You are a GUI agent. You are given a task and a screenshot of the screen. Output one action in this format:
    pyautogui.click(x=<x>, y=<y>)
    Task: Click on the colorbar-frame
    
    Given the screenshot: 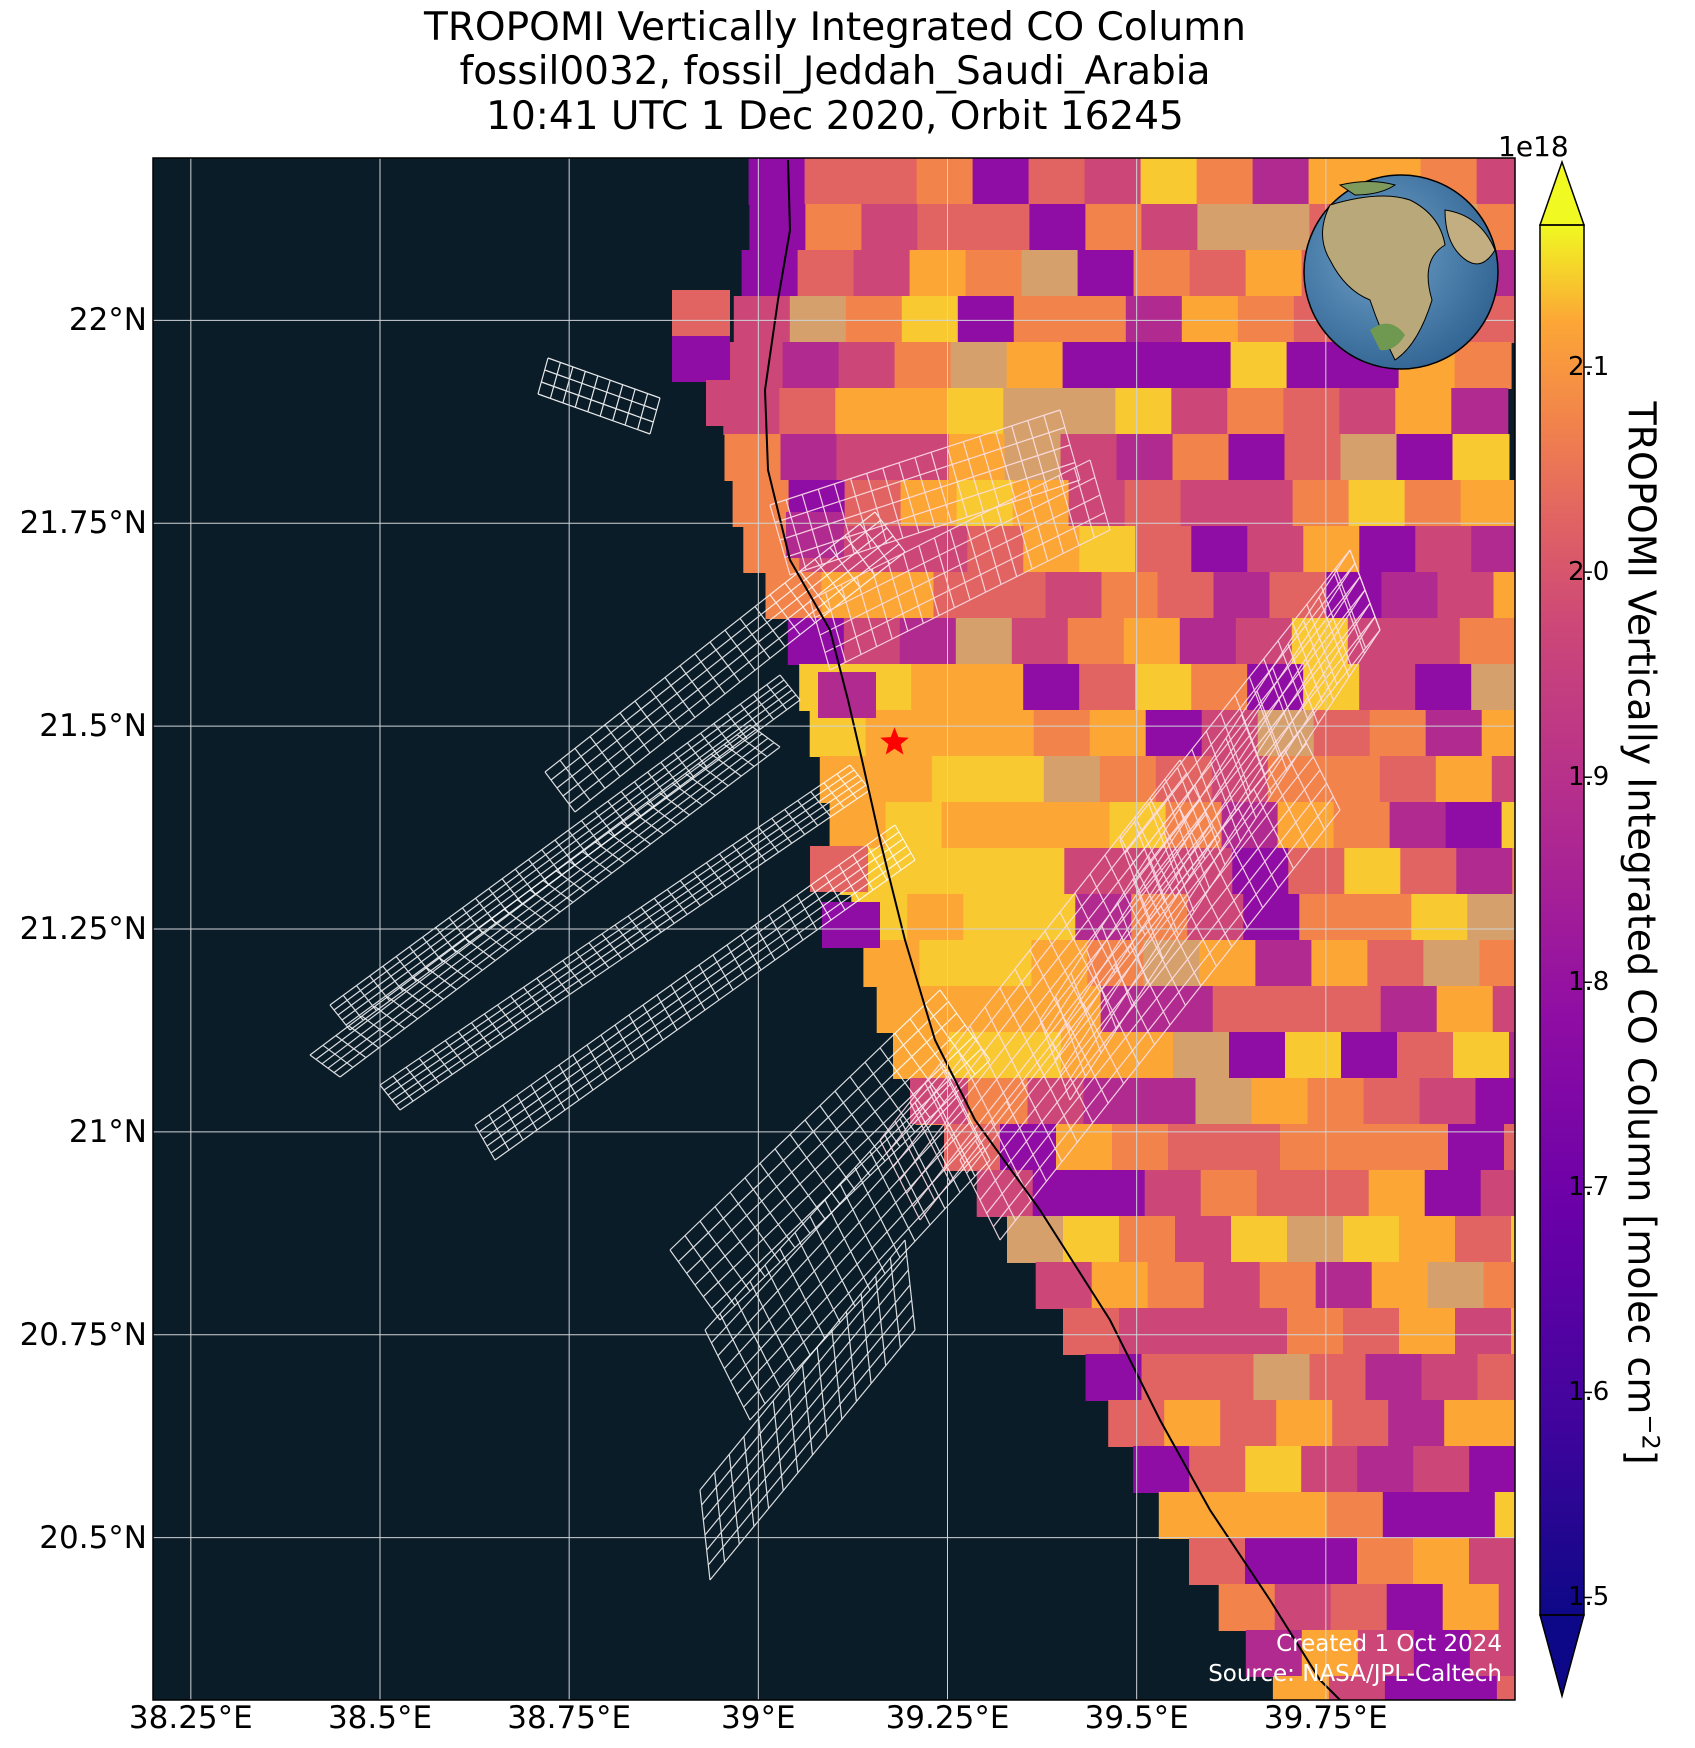 What is the action you would take?
    pyautogui.click(x=1562, y=920)
    